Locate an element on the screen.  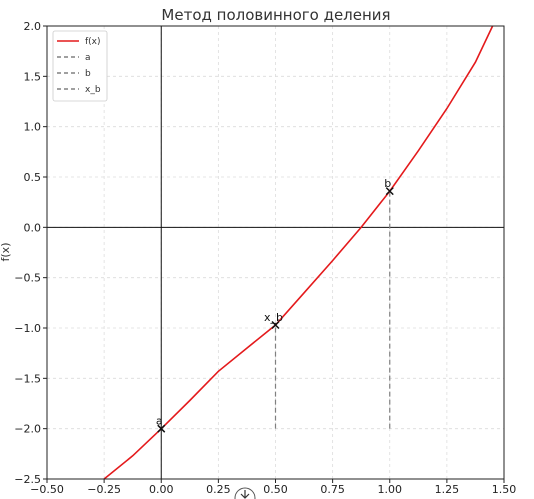
point-label: a is located at coordinates (159, 421).